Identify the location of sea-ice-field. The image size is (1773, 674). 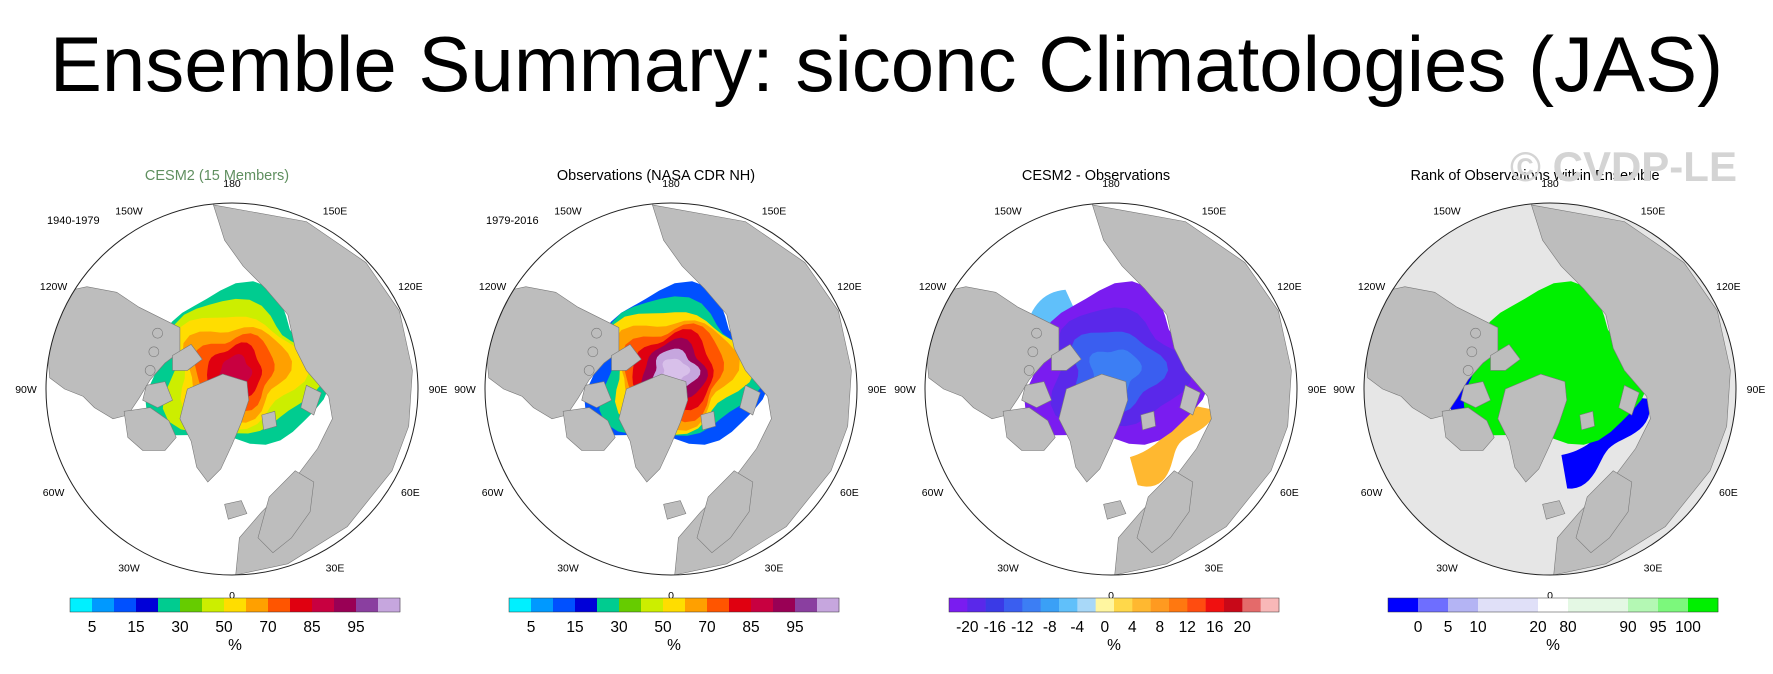
(1605, 442).